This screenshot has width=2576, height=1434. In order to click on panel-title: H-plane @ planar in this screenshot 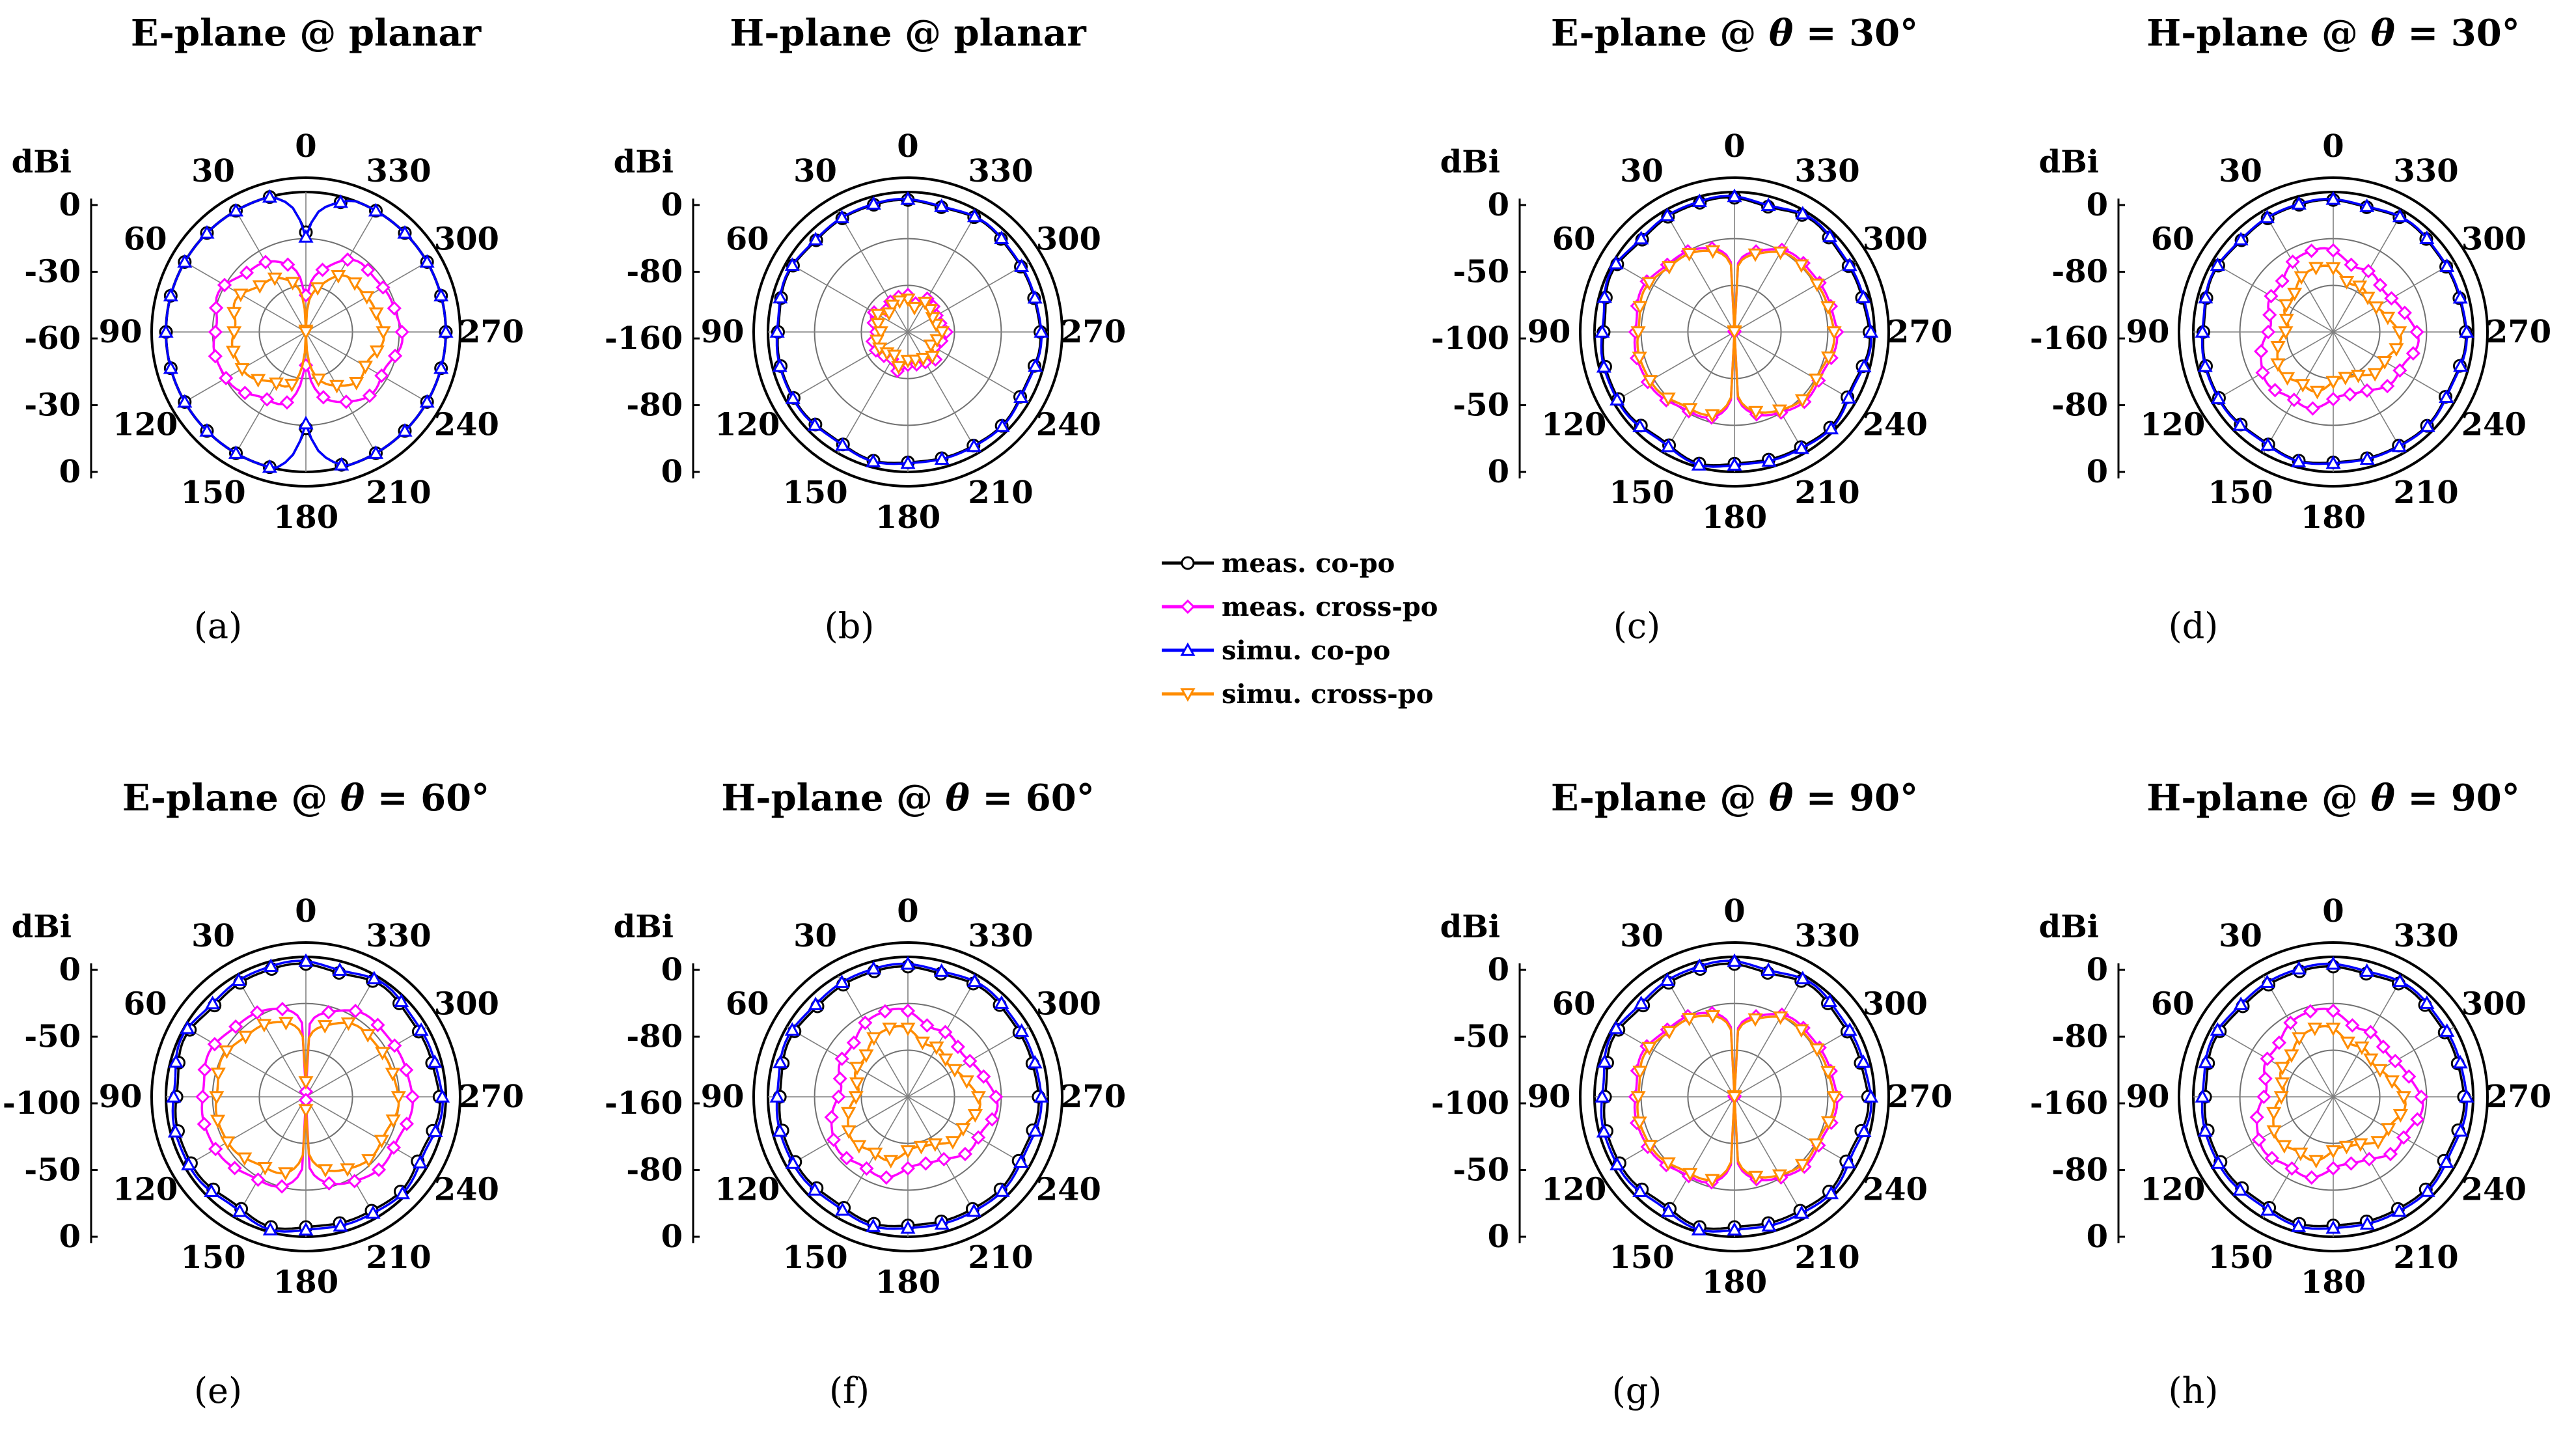, I will do `click(909, 33)`.